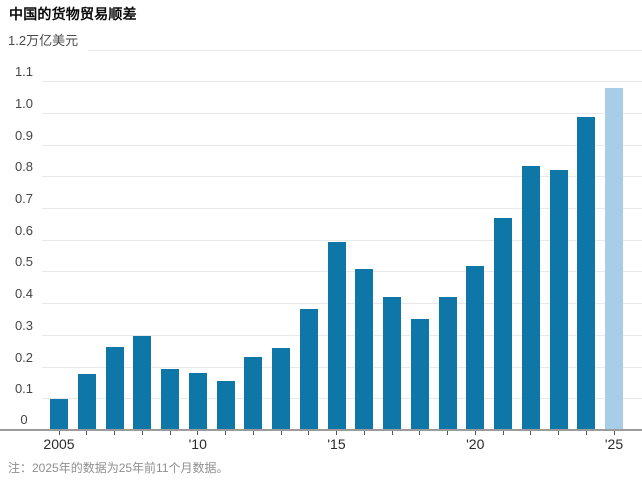 Image resolution: width=642 pixels, height=483 pixels. I want to click on bar-2006, so click(86, 402).